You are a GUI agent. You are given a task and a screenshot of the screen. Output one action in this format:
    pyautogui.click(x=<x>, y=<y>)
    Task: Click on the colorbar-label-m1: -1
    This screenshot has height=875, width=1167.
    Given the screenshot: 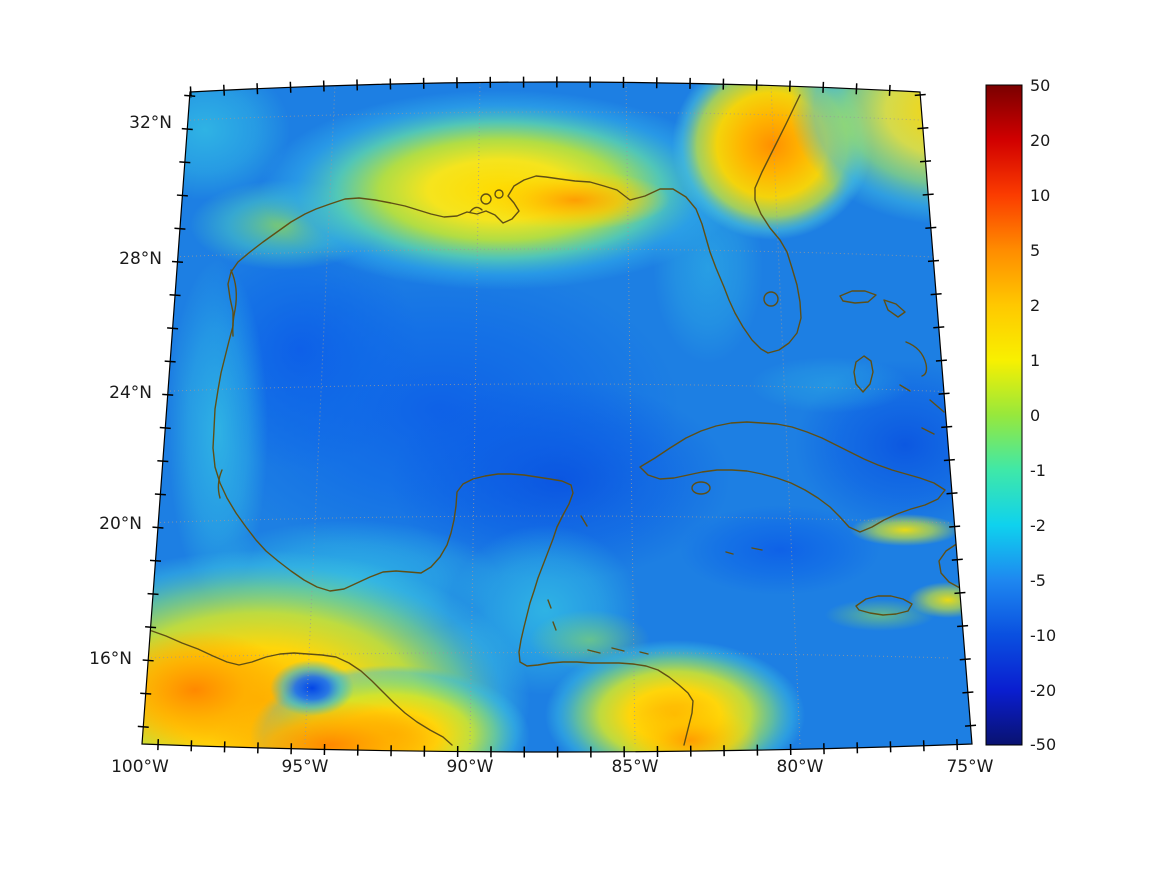 What is the action you would take?
    pyautogui.click(x=1038, y=470)
    